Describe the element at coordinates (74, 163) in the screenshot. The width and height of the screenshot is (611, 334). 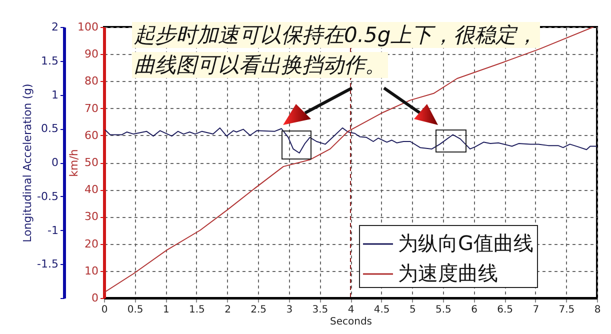
I see `y2-axis-title: km/h` at that location.